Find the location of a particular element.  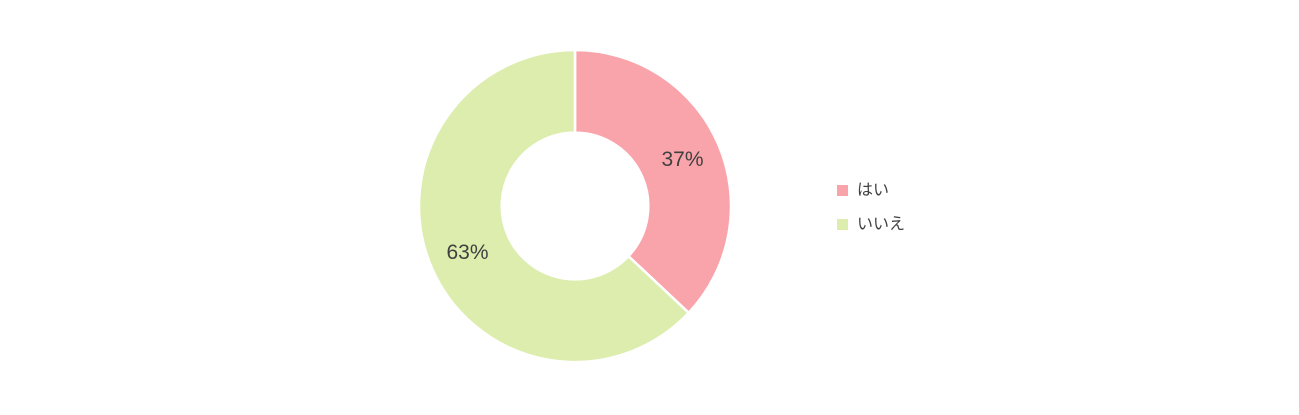

legend-item-1: いいえ is located at coordinates (871, 224).